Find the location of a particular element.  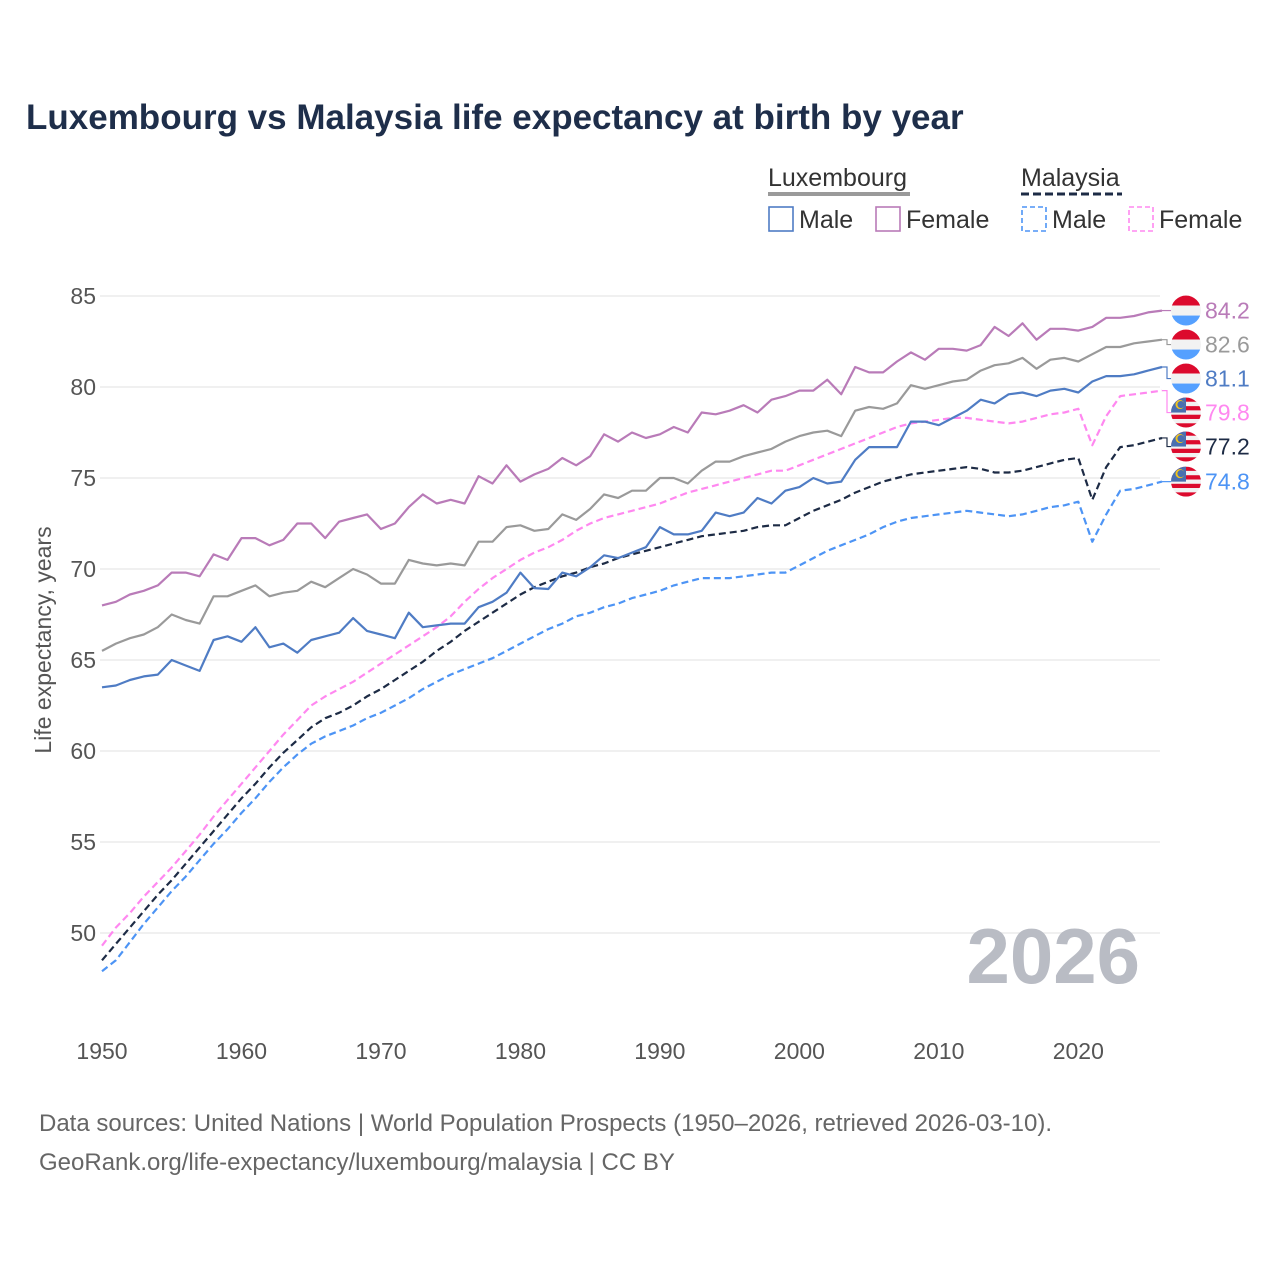

y-tick-label: 50 is located at coordinates (83, 933).